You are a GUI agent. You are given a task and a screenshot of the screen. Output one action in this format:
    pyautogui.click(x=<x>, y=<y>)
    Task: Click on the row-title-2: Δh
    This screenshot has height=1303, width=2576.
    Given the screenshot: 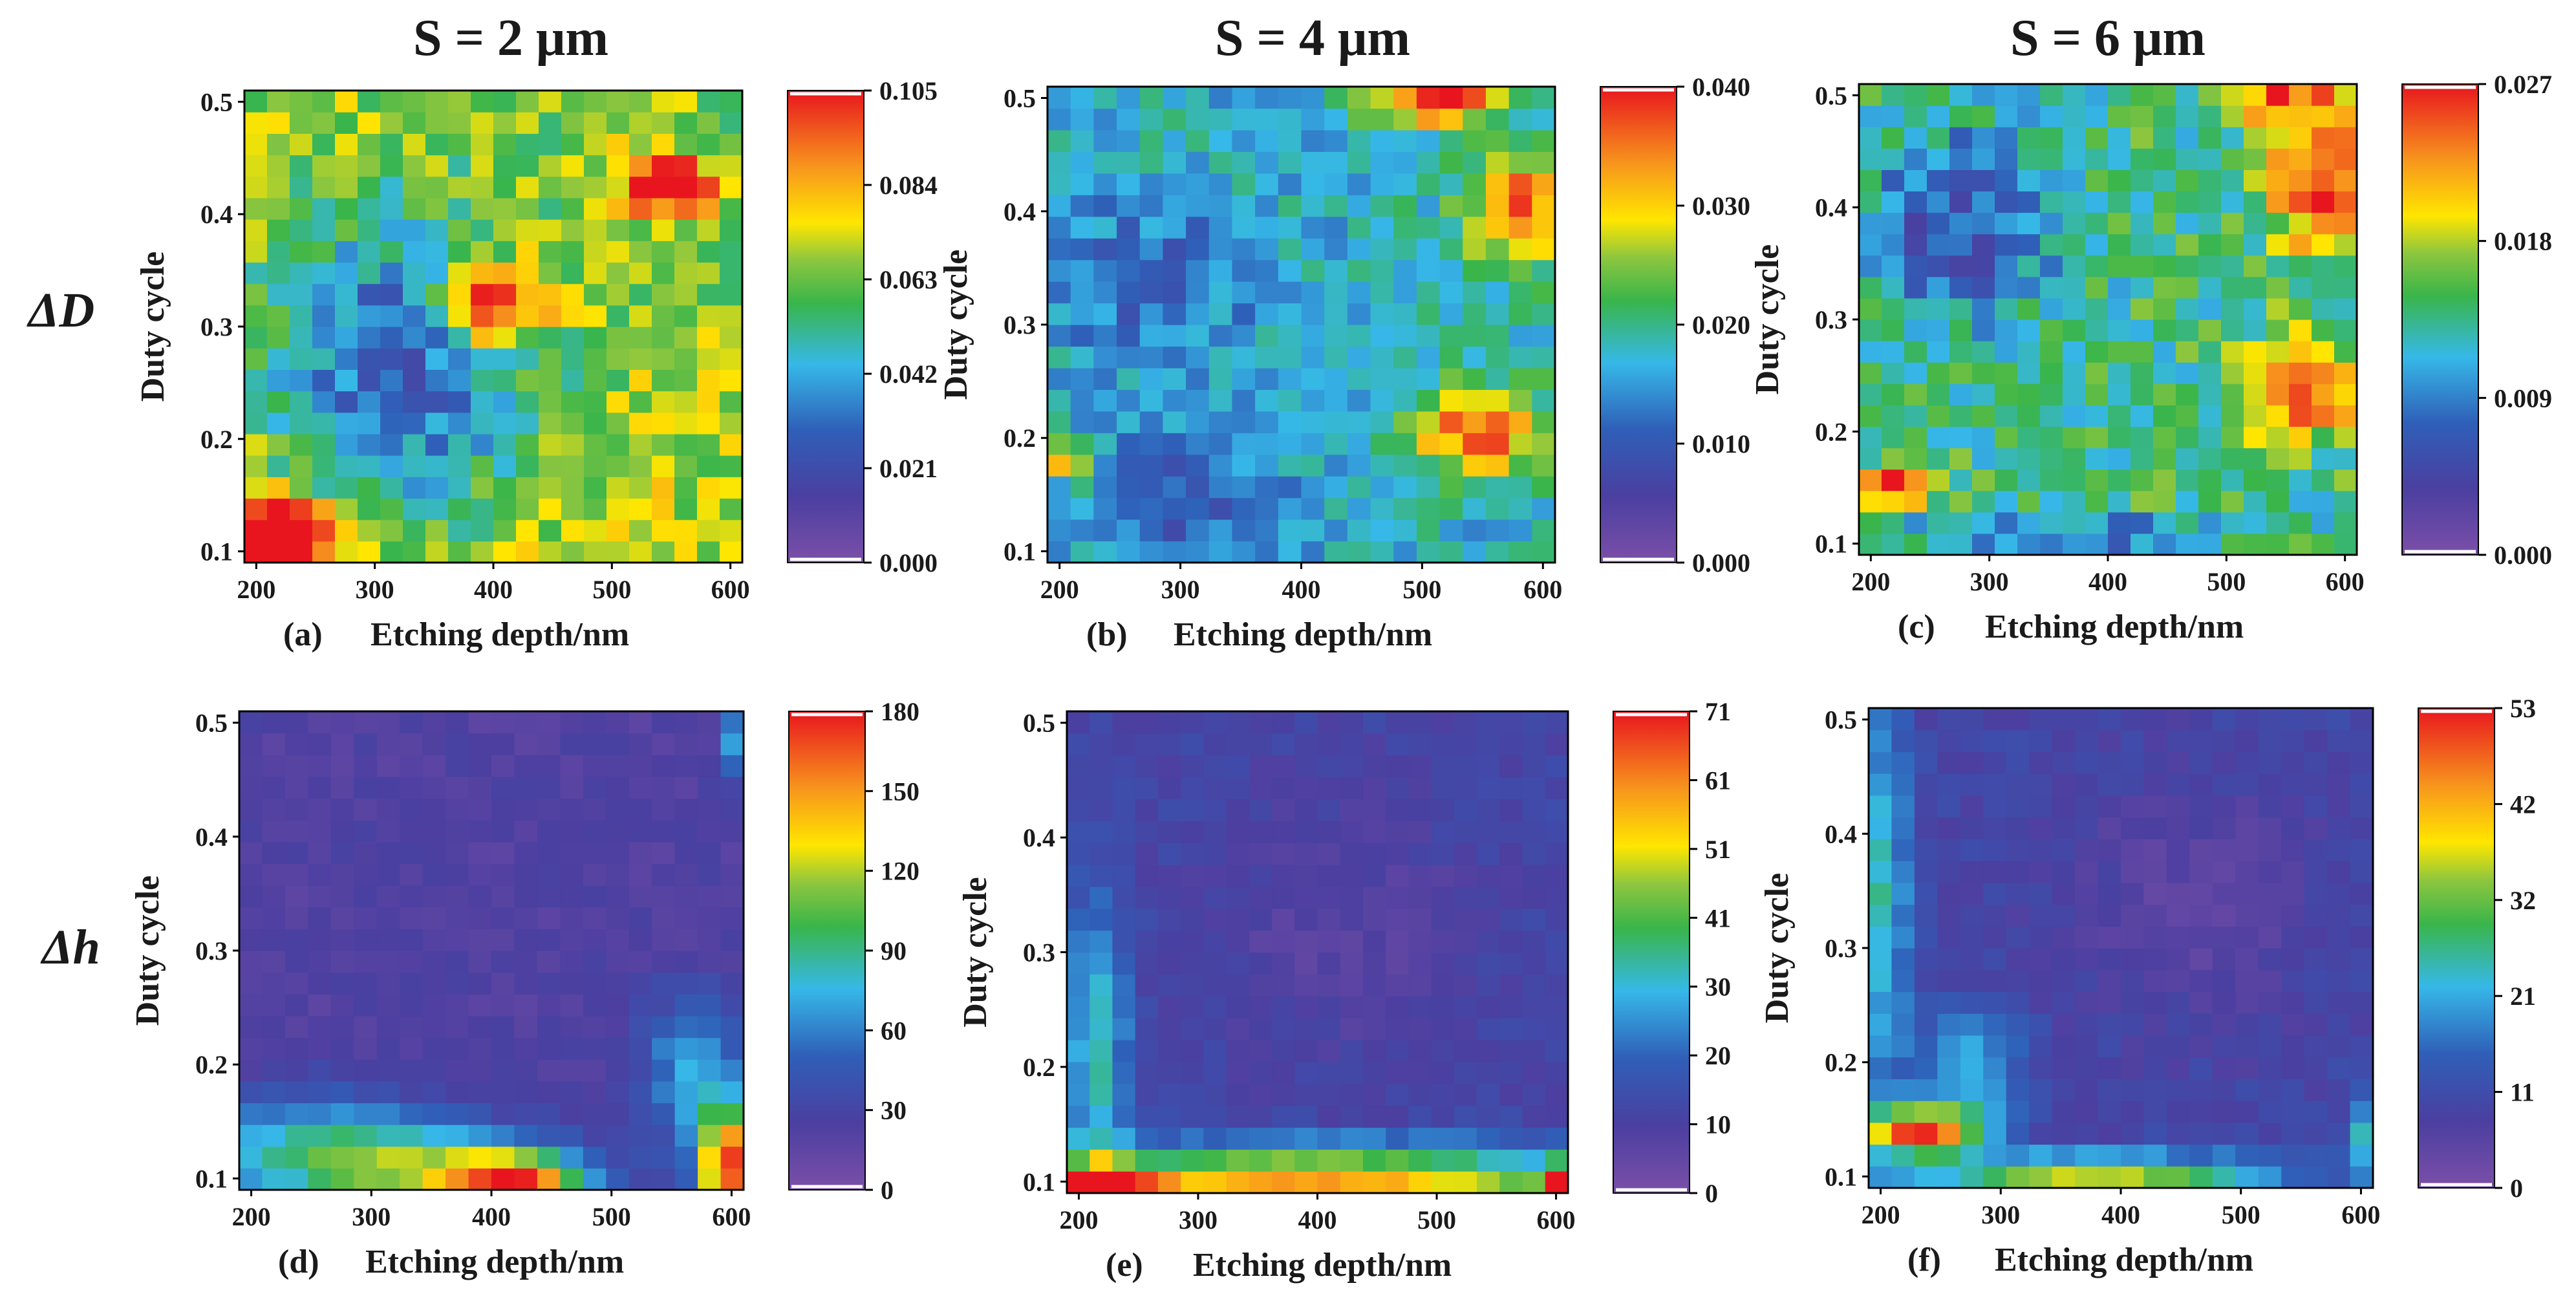 What is the action you would take?
    pyautogui.click(x=70, y=947)
    